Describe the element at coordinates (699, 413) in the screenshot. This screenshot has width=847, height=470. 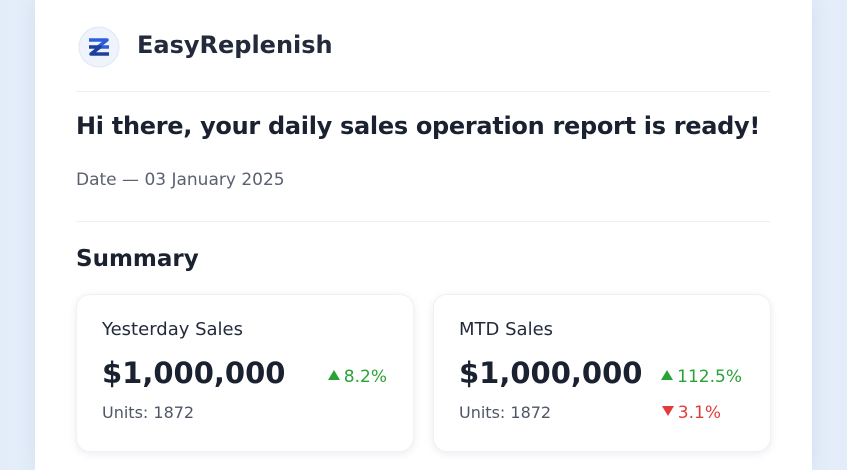
I see `change-value: 3.1%` at that location.